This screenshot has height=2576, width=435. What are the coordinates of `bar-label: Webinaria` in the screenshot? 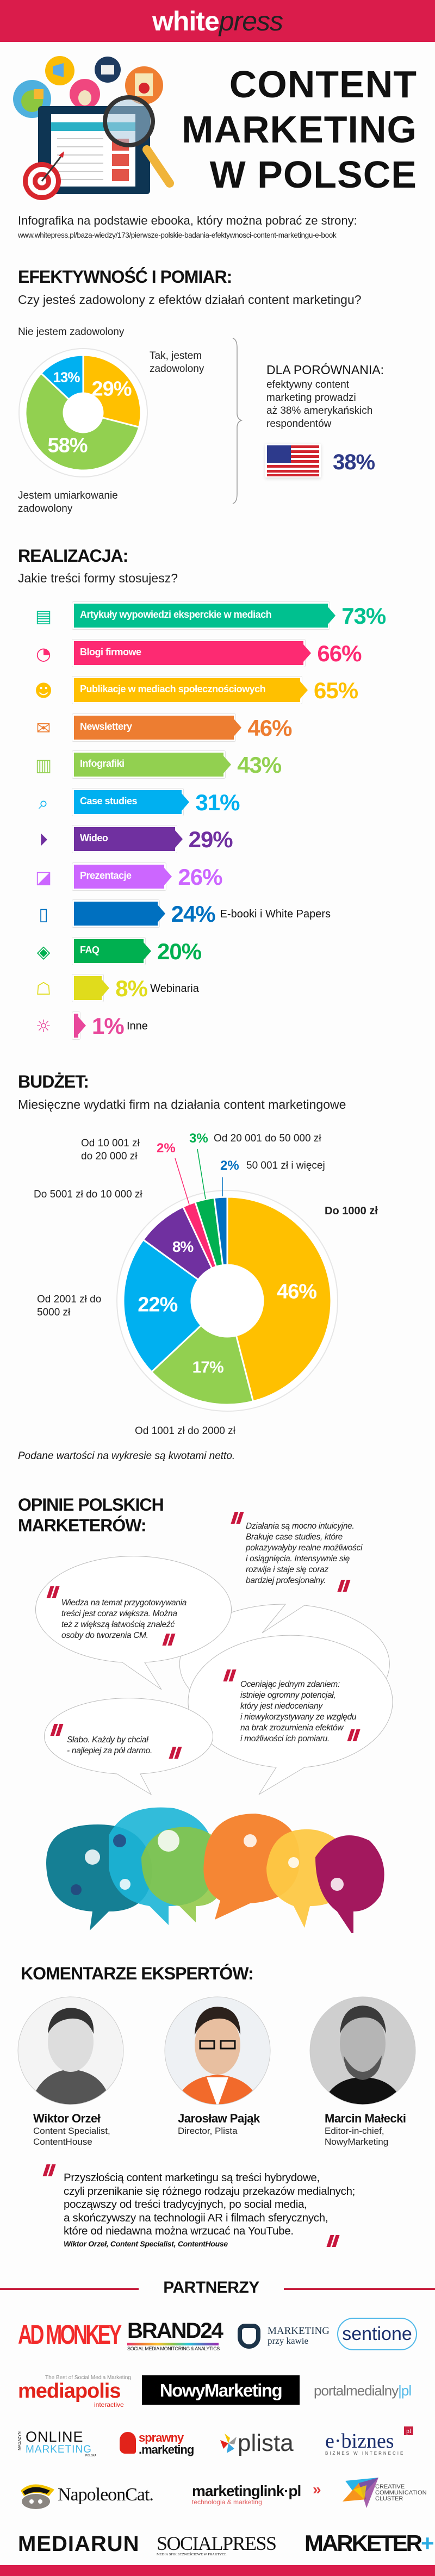 It's located at (174, 989).